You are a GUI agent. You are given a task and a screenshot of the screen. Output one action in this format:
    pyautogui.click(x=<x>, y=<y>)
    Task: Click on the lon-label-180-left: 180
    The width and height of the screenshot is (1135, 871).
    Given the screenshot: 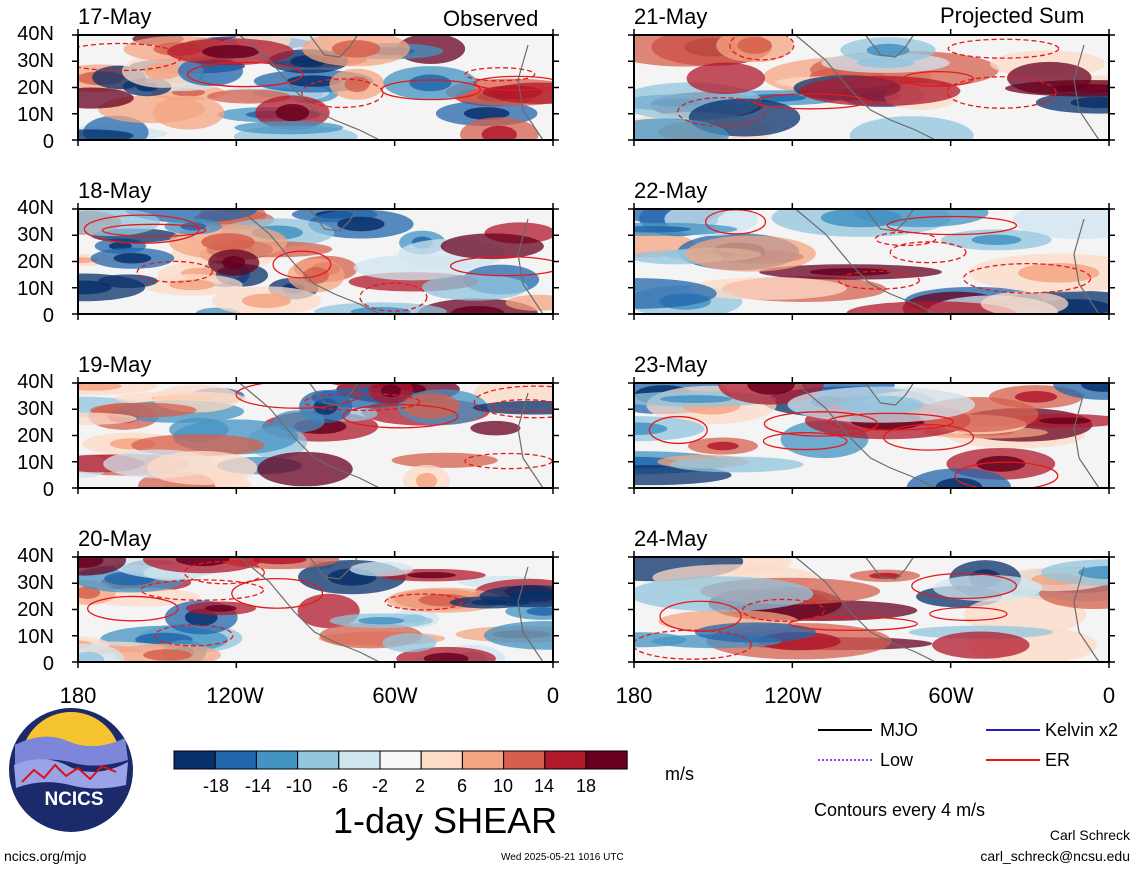 What is the action you would take?
    pyautogui.click(x=78, y=695)
    